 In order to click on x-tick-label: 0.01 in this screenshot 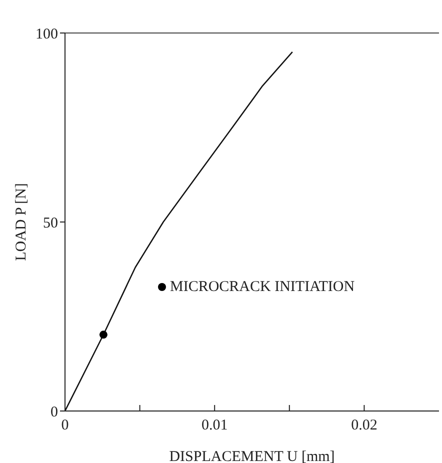, I will do `click(214, 426)`.